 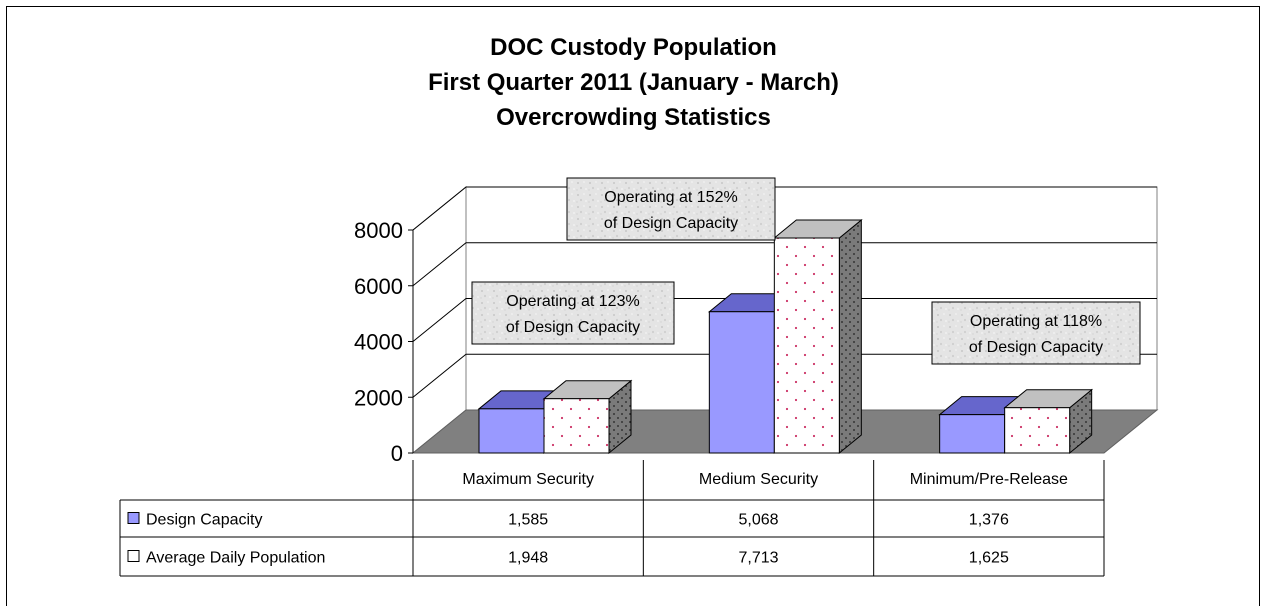 What do you see at coordinates (378, 342) in the screenshot?
I see `y-tick-label: 4000` at bounding box center [378, 342].